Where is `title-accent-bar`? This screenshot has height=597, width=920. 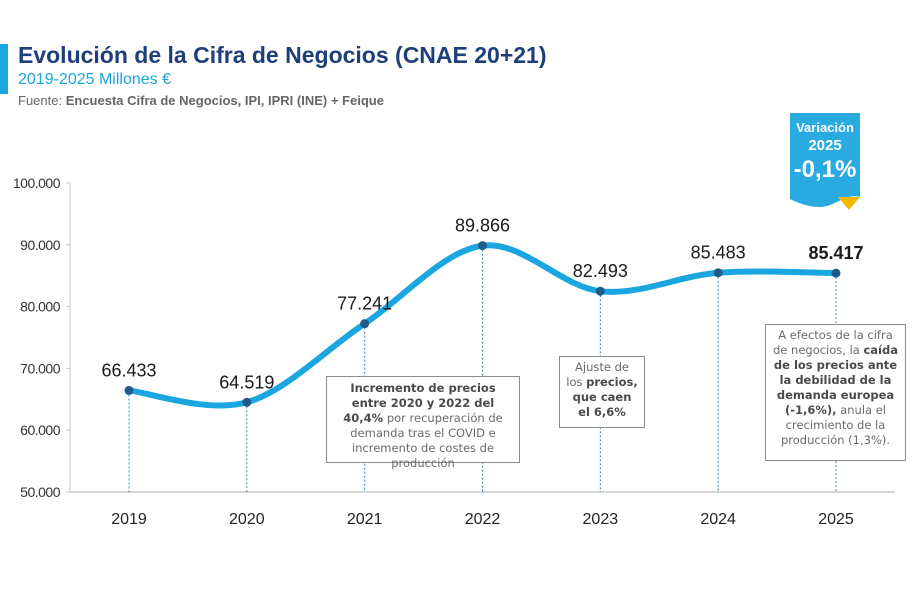
title-accent-bar is located at coordinates (4, 69).